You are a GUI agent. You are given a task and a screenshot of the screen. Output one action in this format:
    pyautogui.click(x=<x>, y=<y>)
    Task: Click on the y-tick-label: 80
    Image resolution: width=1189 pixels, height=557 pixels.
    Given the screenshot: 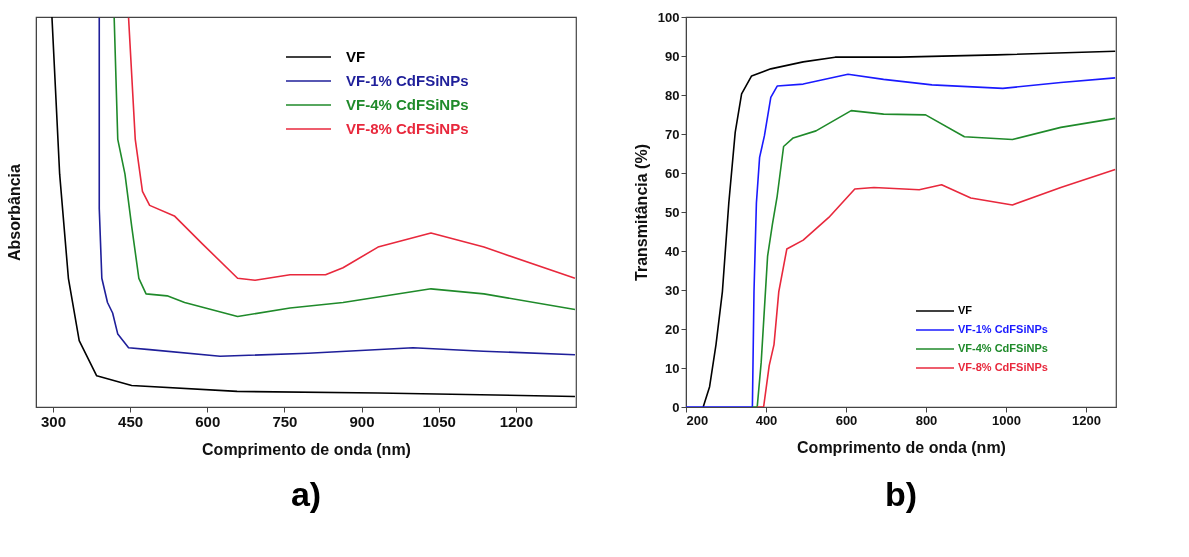 What is the action you would take?
    pyautogui.click(x=672, y=95)
    